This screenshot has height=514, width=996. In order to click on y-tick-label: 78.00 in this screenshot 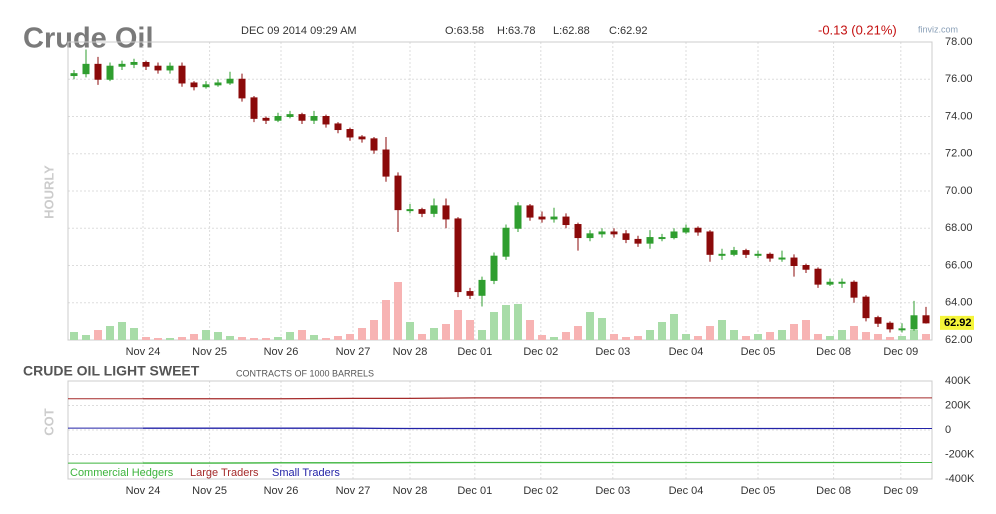, I will do `click(959, 42)`.